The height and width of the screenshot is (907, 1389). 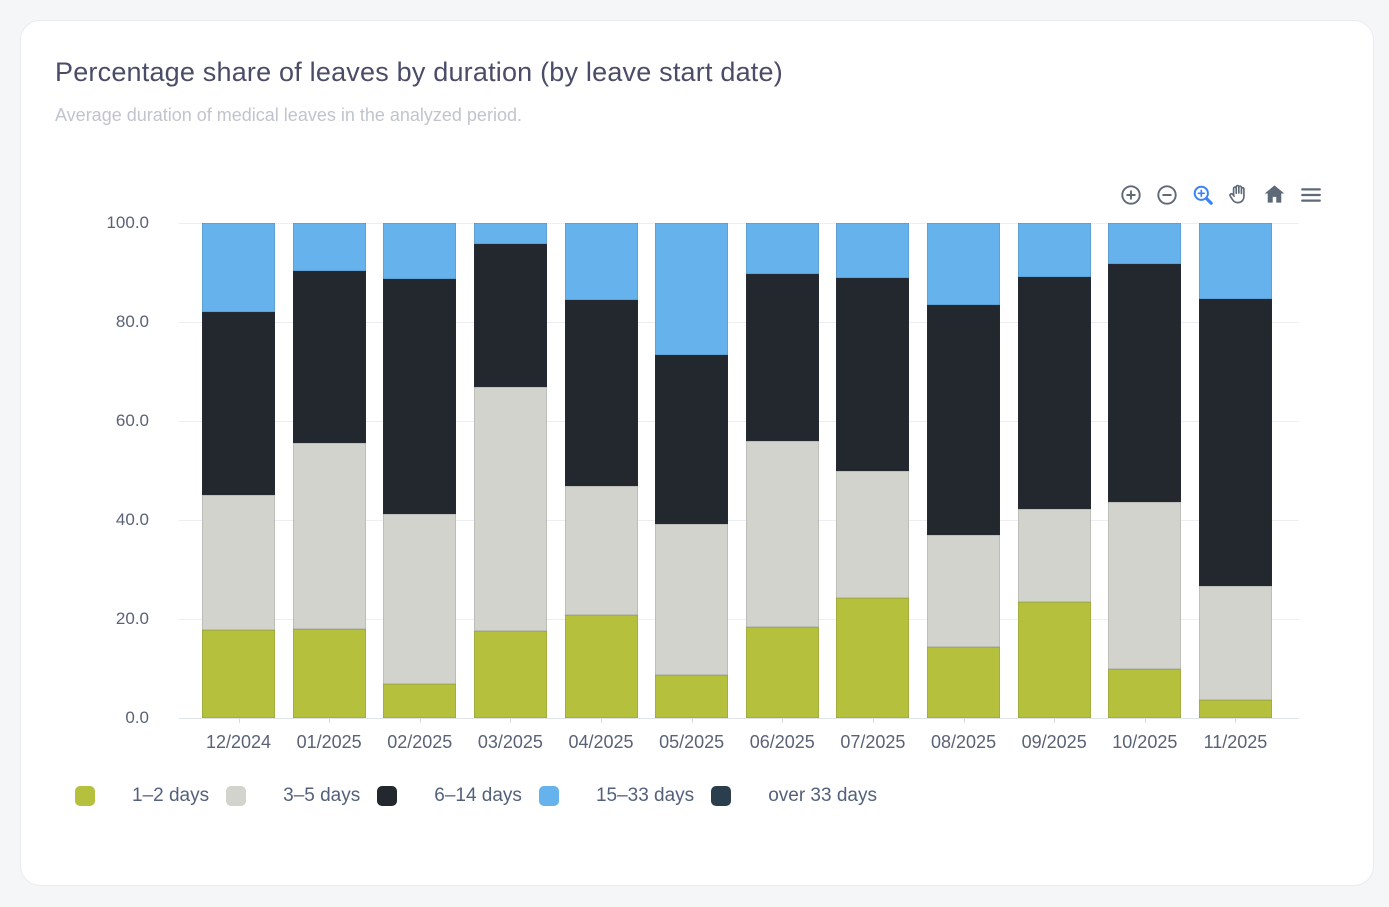 I want to click on reset-home-icon, so click(x=1274, y=194).